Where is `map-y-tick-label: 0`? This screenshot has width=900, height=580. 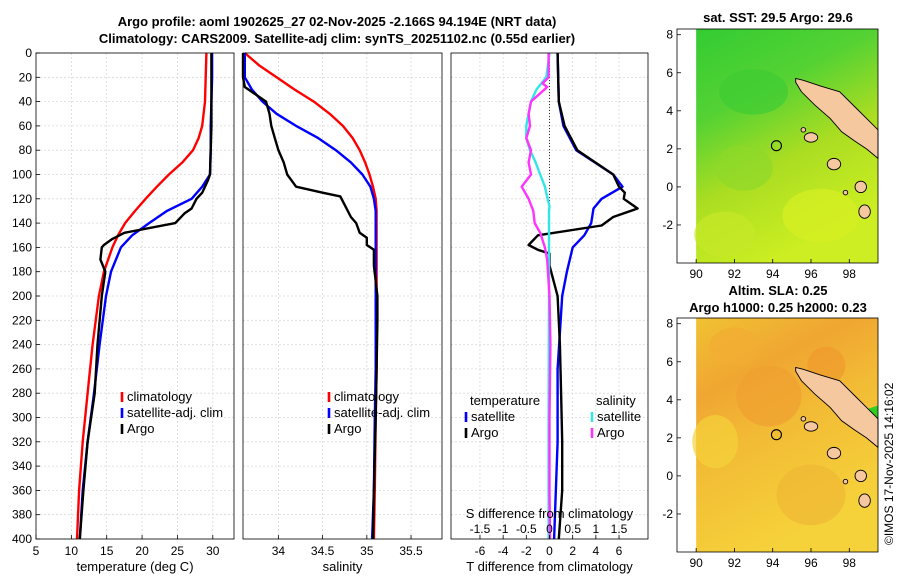 map-y-tick-label: 0 is located at coordinates (669, 187).